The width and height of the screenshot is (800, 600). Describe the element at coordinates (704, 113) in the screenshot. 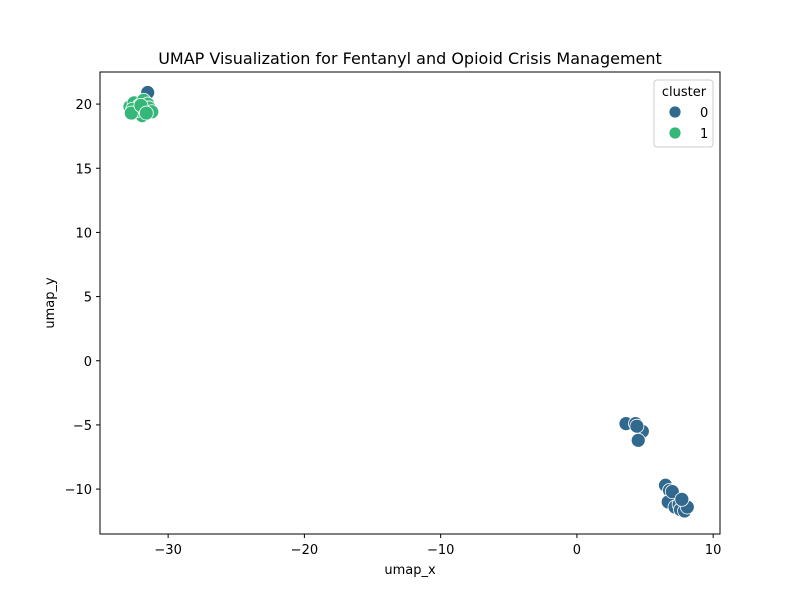

I see `legend-label-cluster-0: 0` at that location.